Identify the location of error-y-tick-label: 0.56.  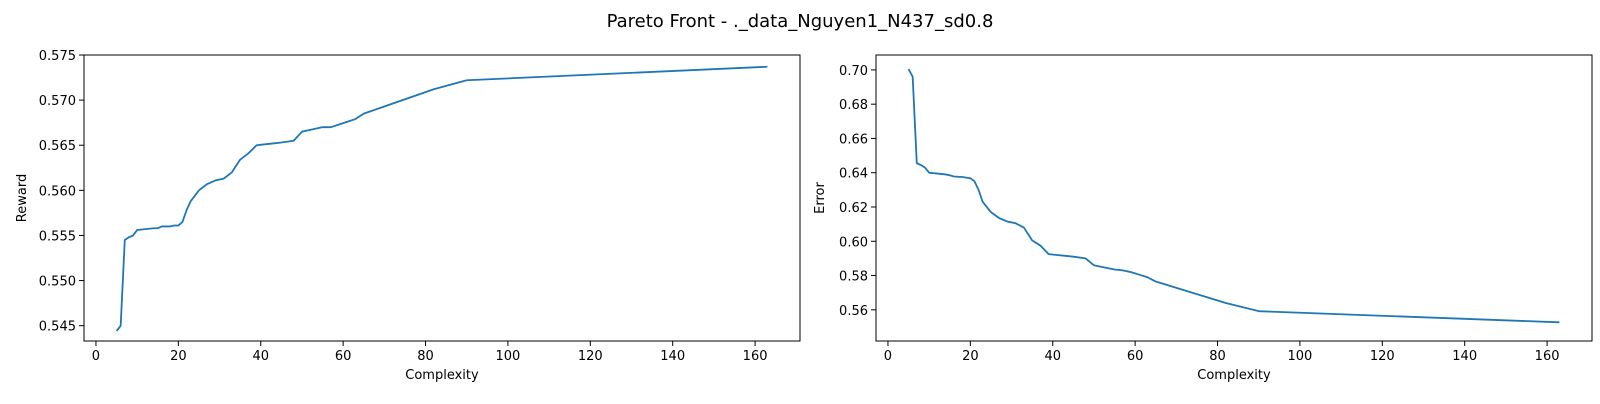
(853, 311).